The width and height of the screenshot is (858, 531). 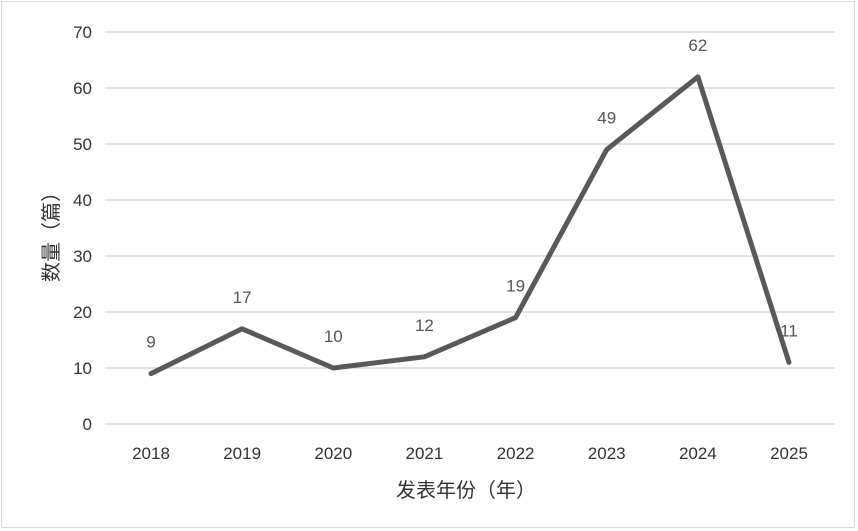 What do you see at coordinates (82, 312) in the screenshot?
I see `y-tick-label: 20` at bounding box center [82, 312].